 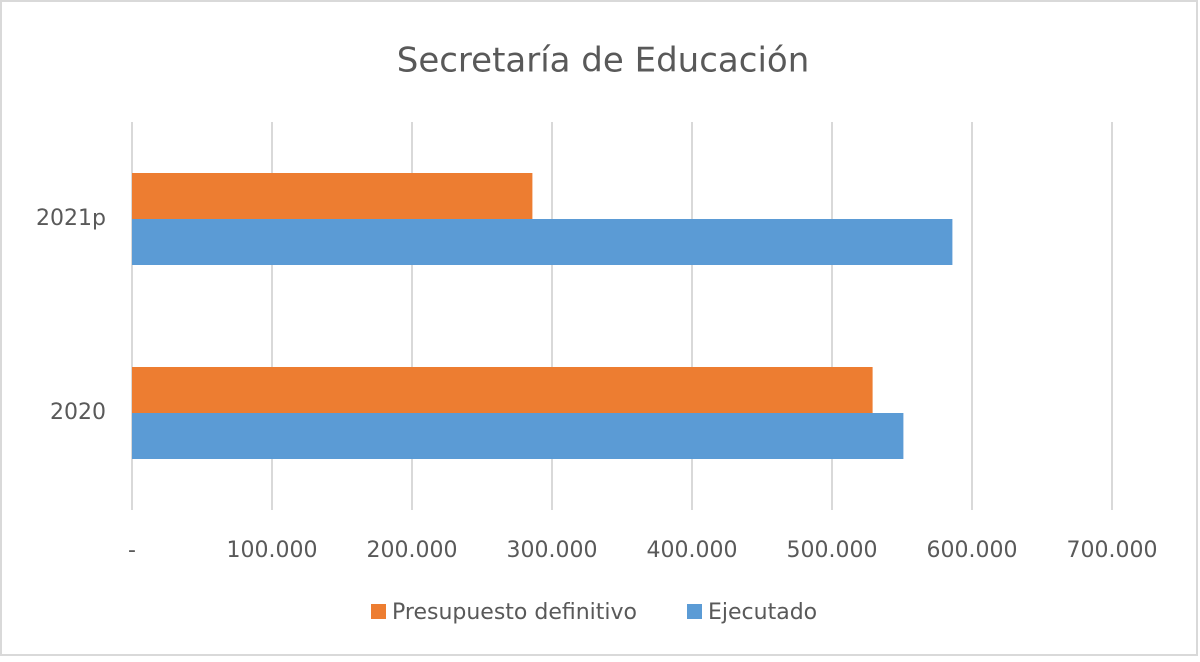 What do you see at coordinates (552, 550) in the screenshot?
I see `x-tick-label: 300.000` at bounding box center [552, 550].